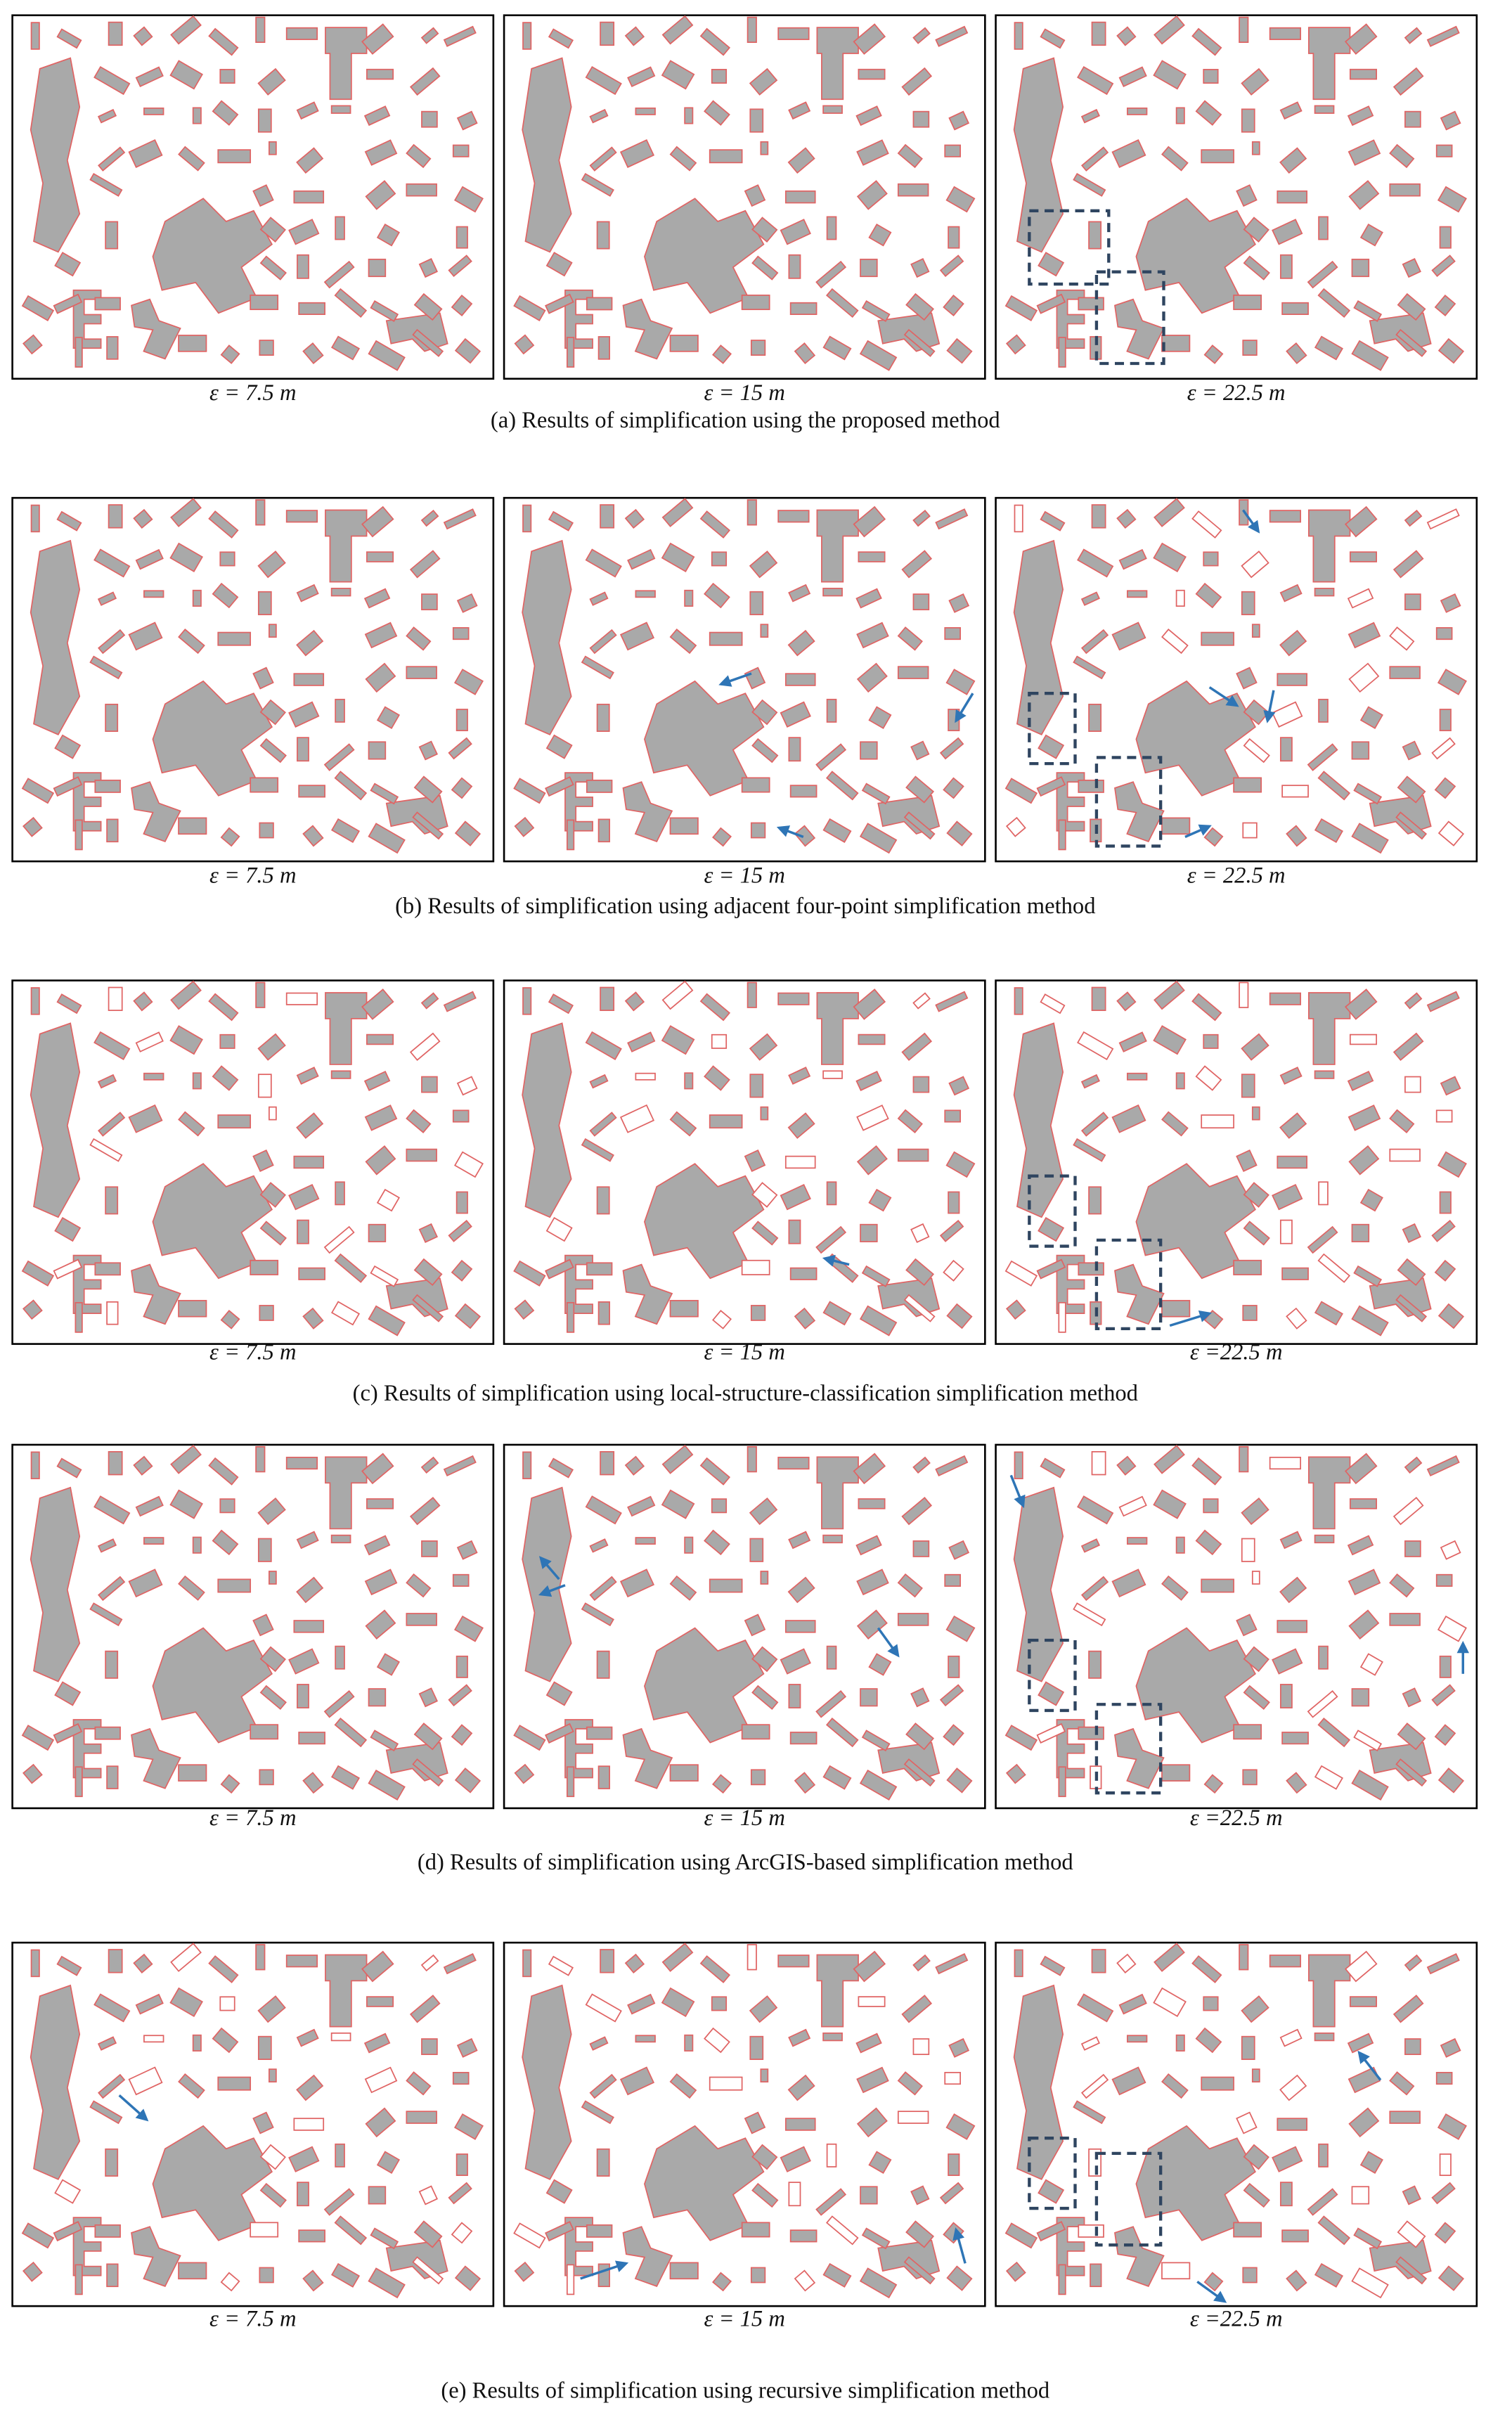 This screenshot has width=1512, height=2415. I want to click on arrow, so click(1369, 2065).